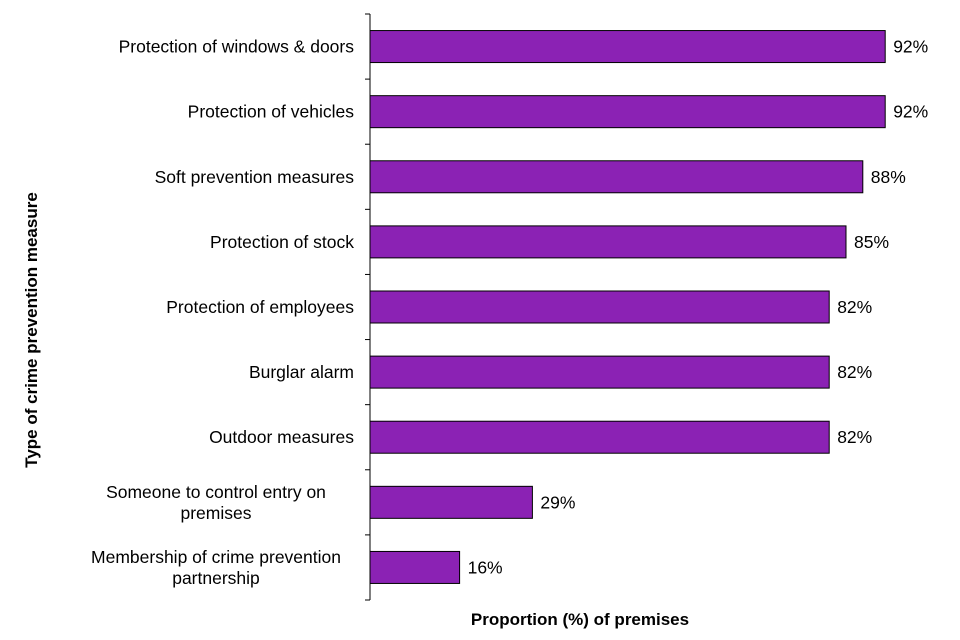 This screenshot has height=640, width=960. Describe the element at coordinates (31, 330) in the screenshot. I see `y-axis-title: Type of crime prevention measure` at that location.